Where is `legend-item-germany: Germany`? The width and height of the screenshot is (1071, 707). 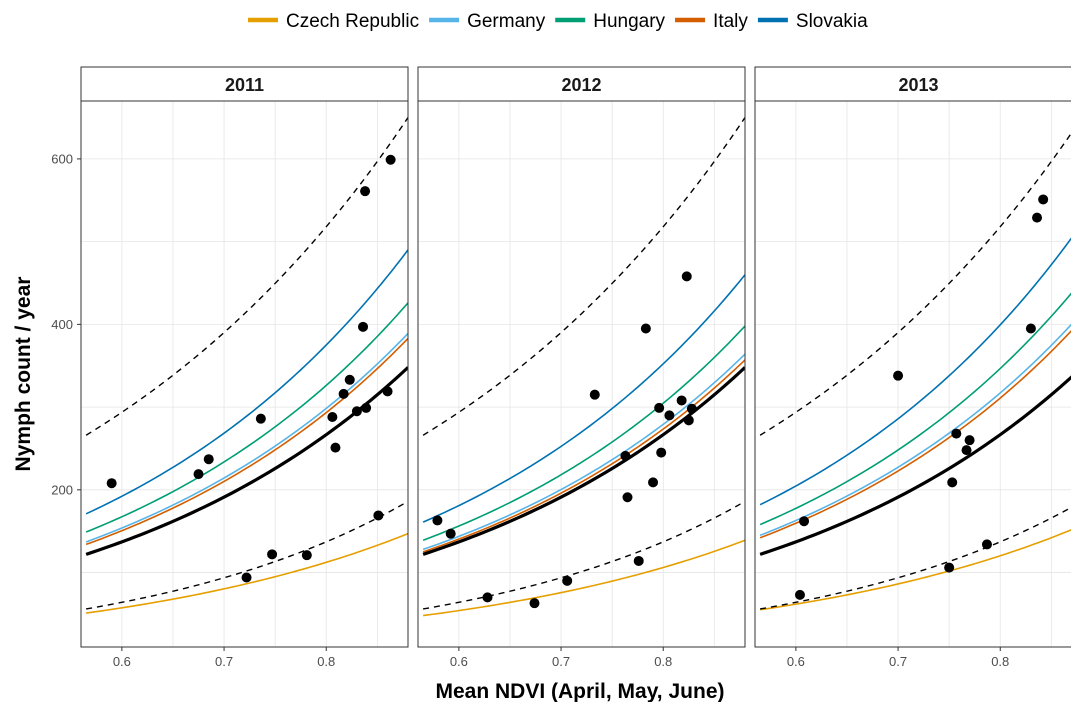 legend-item-germany: Germany is located at coordinates (487, 21).